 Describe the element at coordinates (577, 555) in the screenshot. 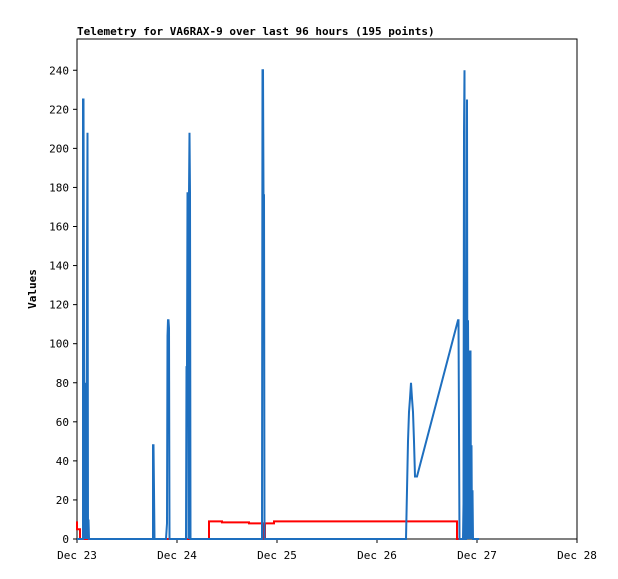

I see `x-tick-label: Dec 28` at that location.